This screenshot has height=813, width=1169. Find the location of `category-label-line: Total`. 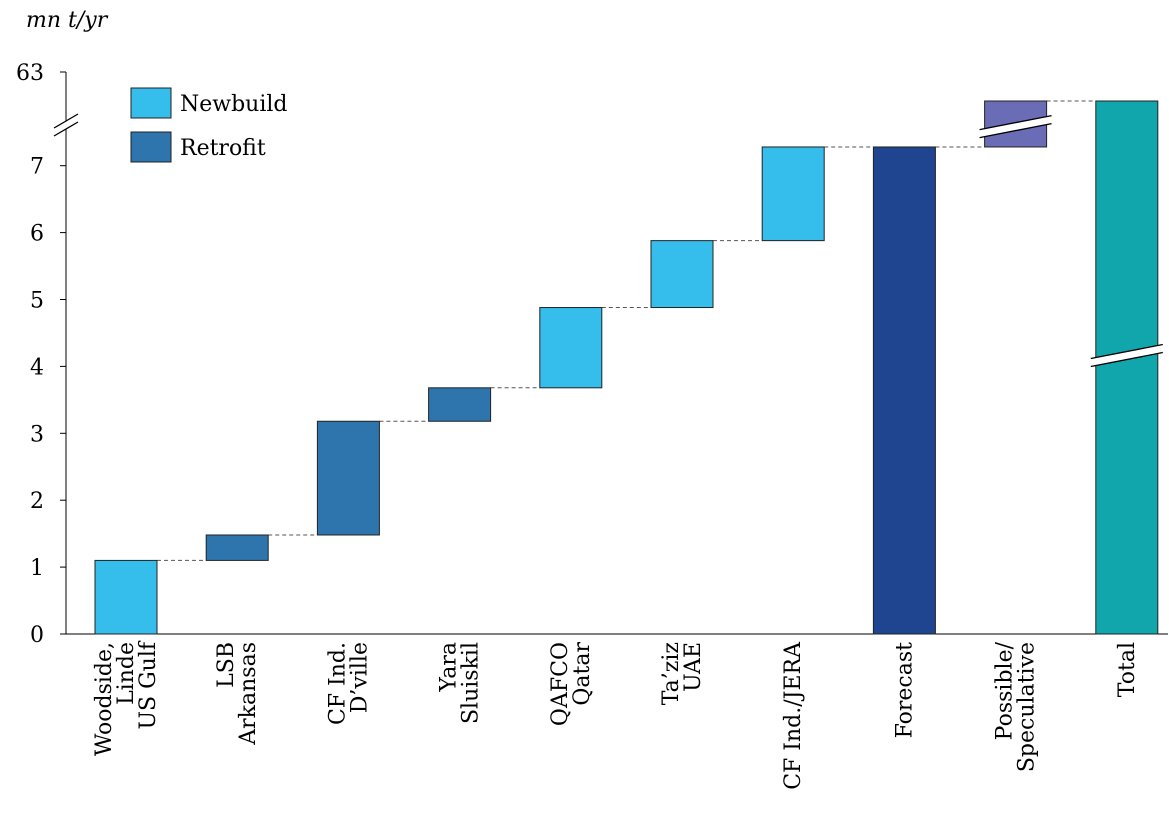

category-label-line: Total is located at coordinates (1127, 669).